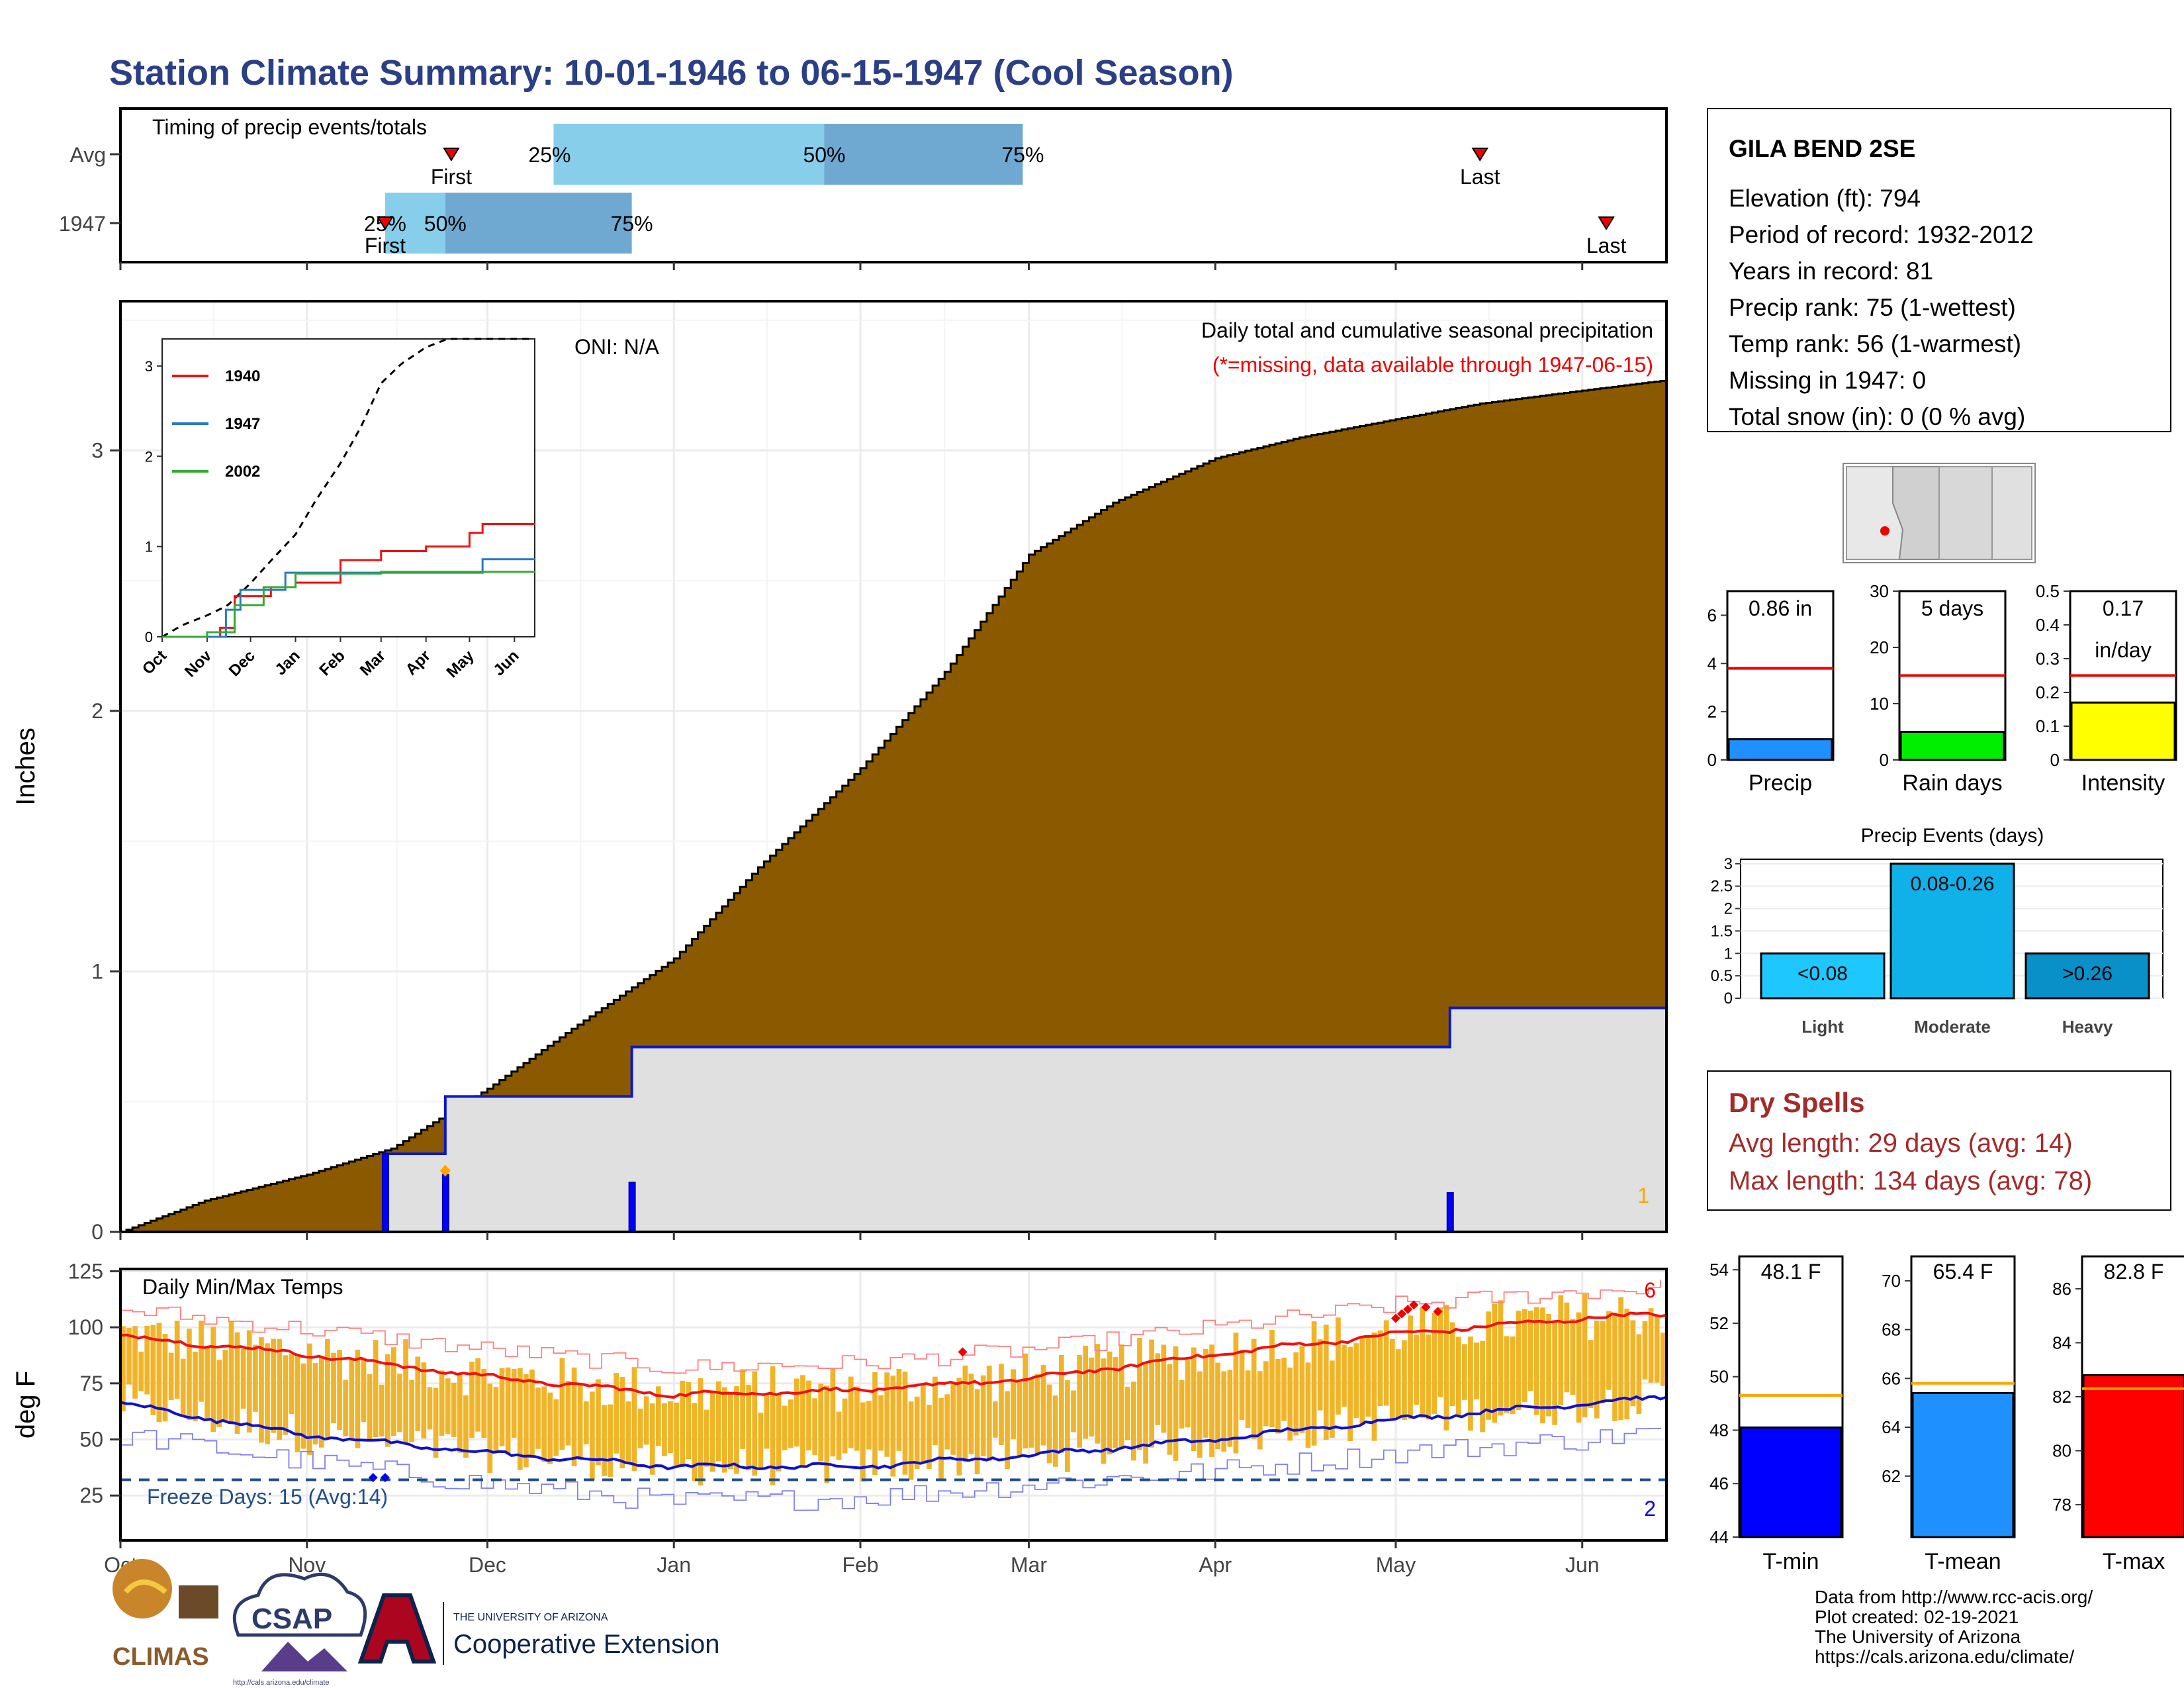  I want to click on timing-q25-50-bar, so click(415, 223).